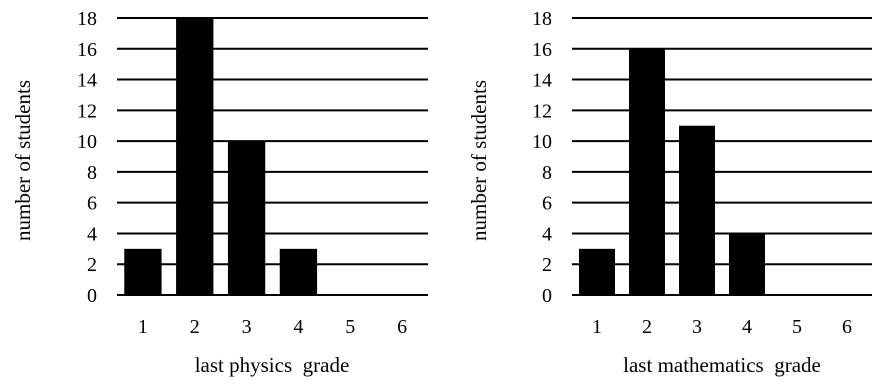 The height and width of the screenshot is (385, 878). I want to click on x-axis-title: last physics grade, so click(272, 365).